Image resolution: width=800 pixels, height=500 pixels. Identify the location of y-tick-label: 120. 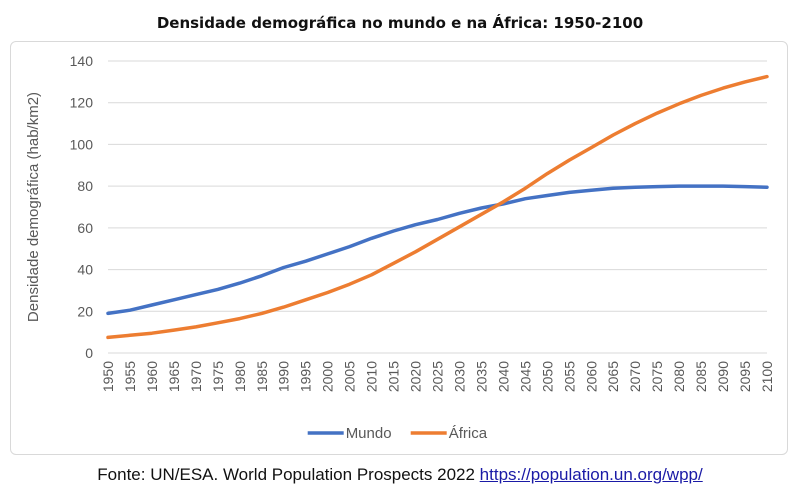
(82, 103).